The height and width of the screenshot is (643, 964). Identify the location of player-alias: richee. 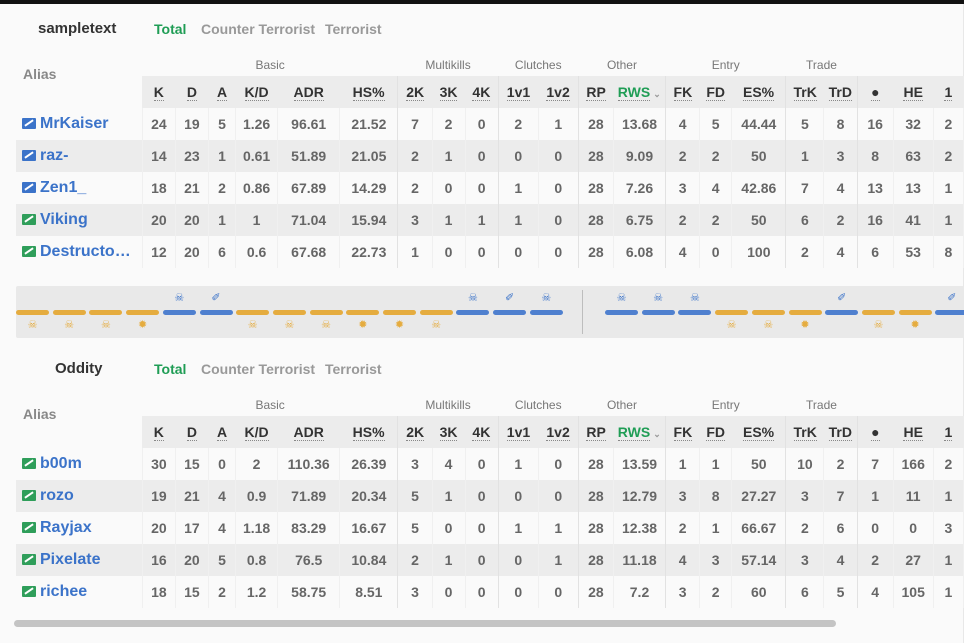
(79, 592).